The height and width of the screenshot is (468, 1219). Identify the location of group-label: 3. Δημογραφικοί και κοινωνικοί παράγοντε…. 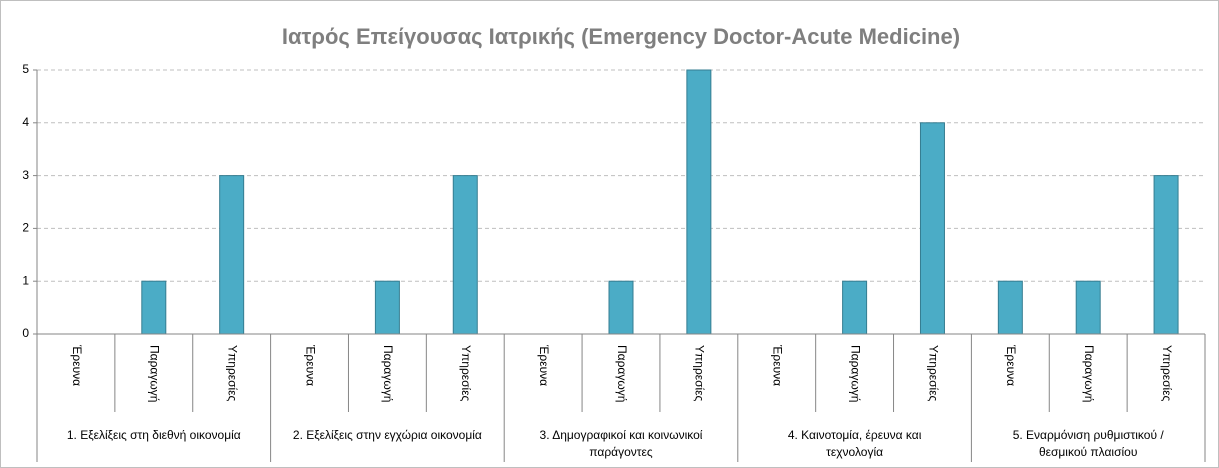
(621, 443).